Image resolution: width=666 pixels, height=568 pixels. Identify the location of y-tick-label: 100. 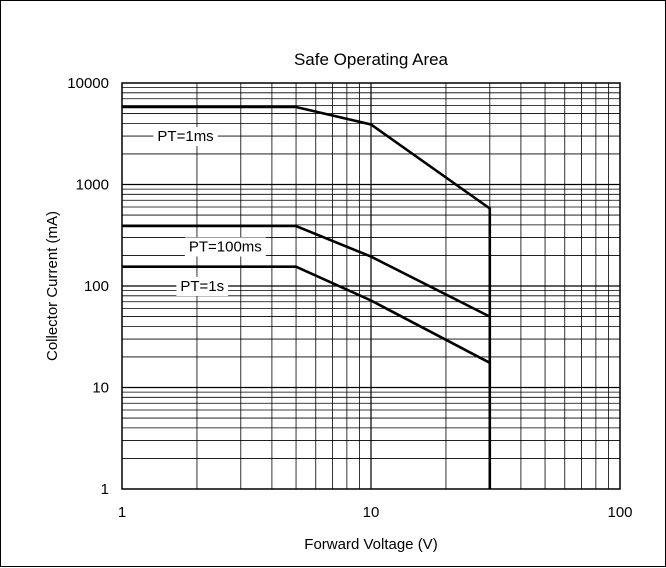
(96, 286).